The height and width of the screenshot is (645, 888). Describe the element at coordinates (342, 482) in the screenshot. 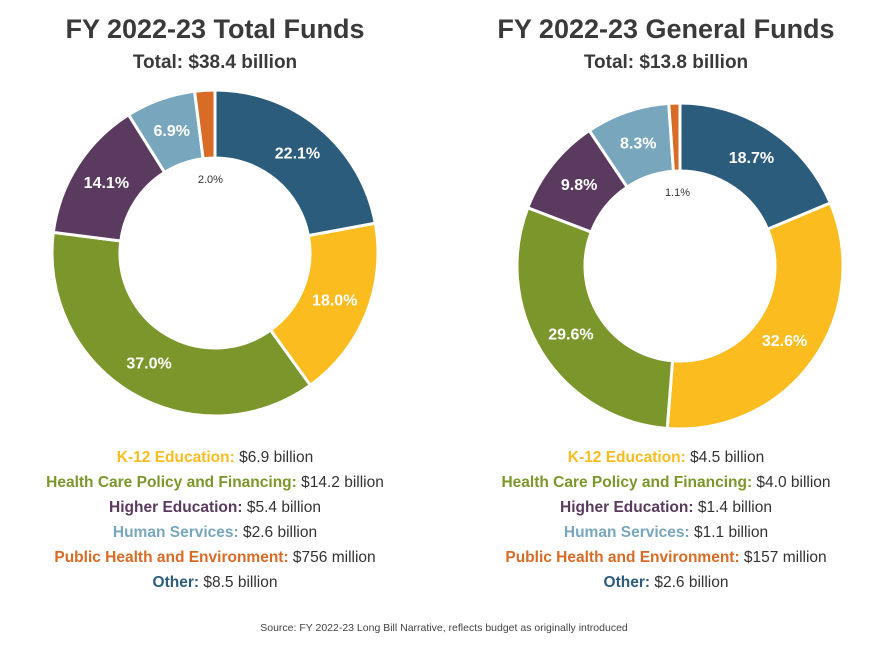

I see `legend-amount: $14.2 billion` at that location.